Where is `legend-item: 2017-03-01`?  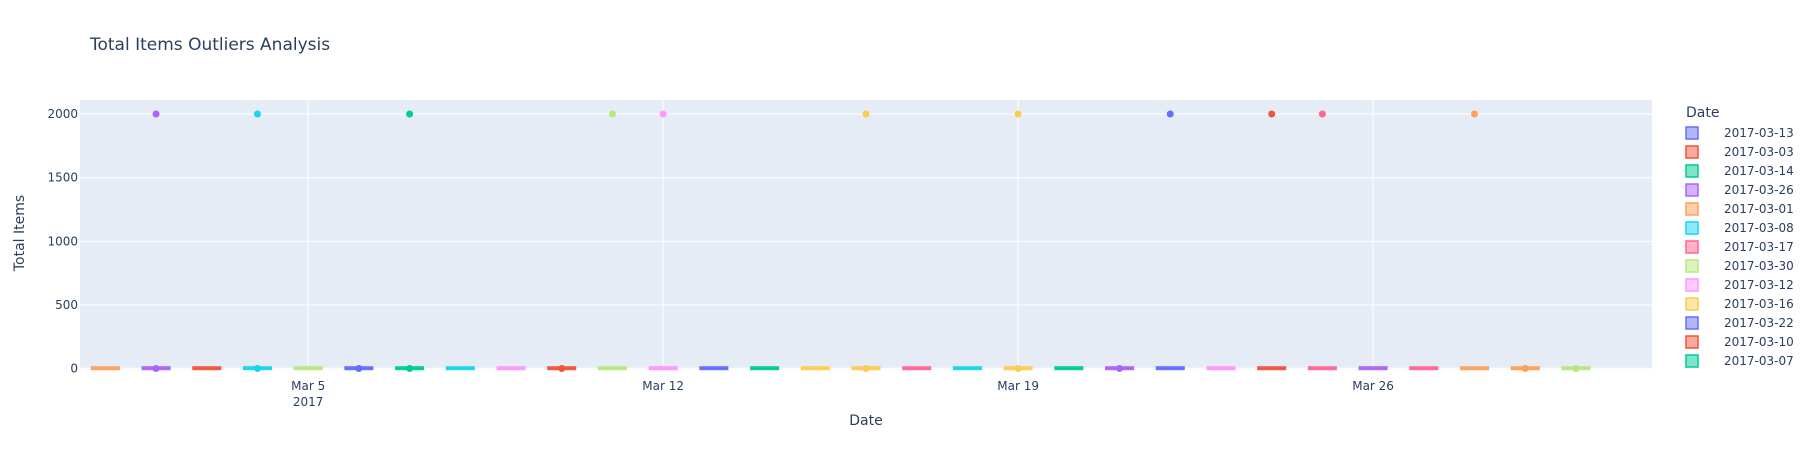 legend-item: 2017-03-01 is located at coordinates (1739, 209).